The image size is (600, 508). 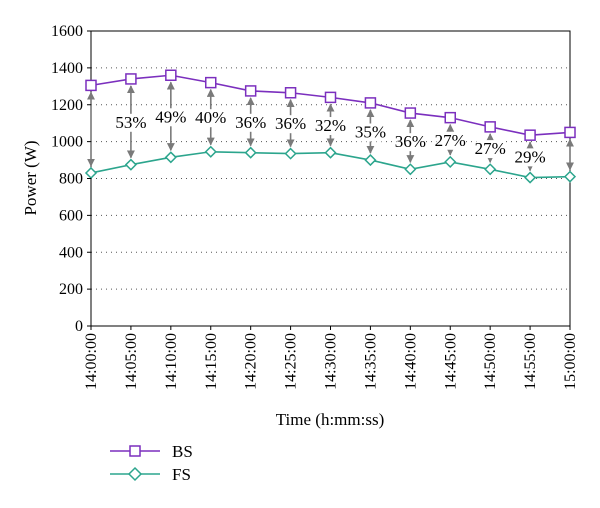 I want to click on x-tick-label-6: 14:30:00, so click(x=331, y=361).